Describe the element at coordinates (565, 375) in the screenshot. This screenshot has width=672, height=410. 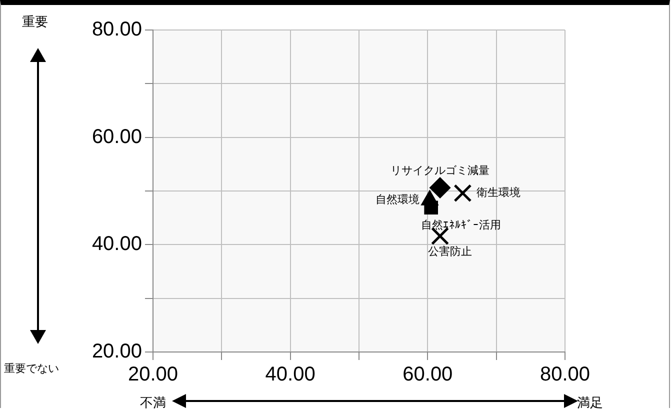
I see `x-tick-label: 80.00` at that location.